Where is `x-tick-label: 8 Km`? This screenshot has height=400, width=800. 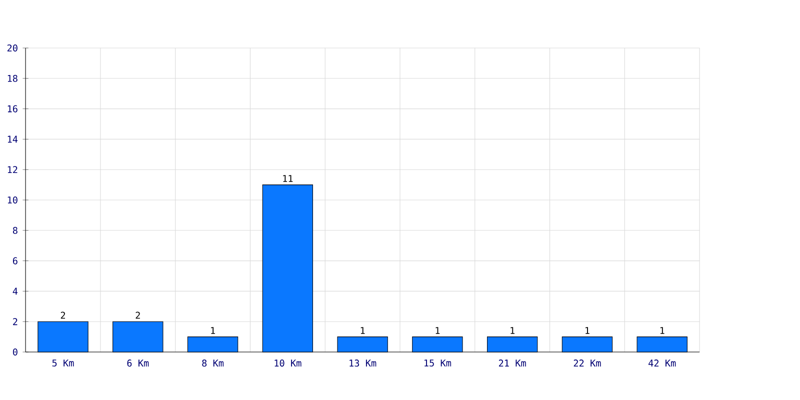 x-tick-label: 8 Km is located at coordinates (213, 363).